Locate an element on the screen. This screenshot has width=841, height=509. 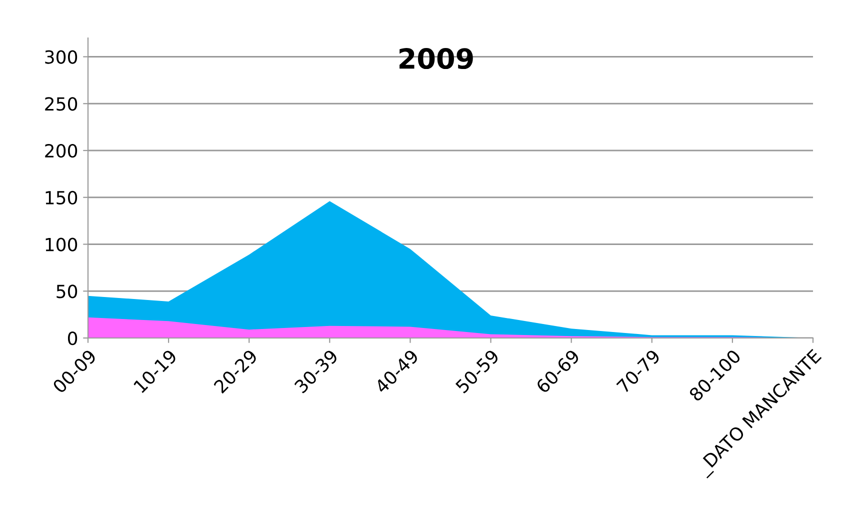
y-tick-label: 100 is located at coordinates (62, 245).